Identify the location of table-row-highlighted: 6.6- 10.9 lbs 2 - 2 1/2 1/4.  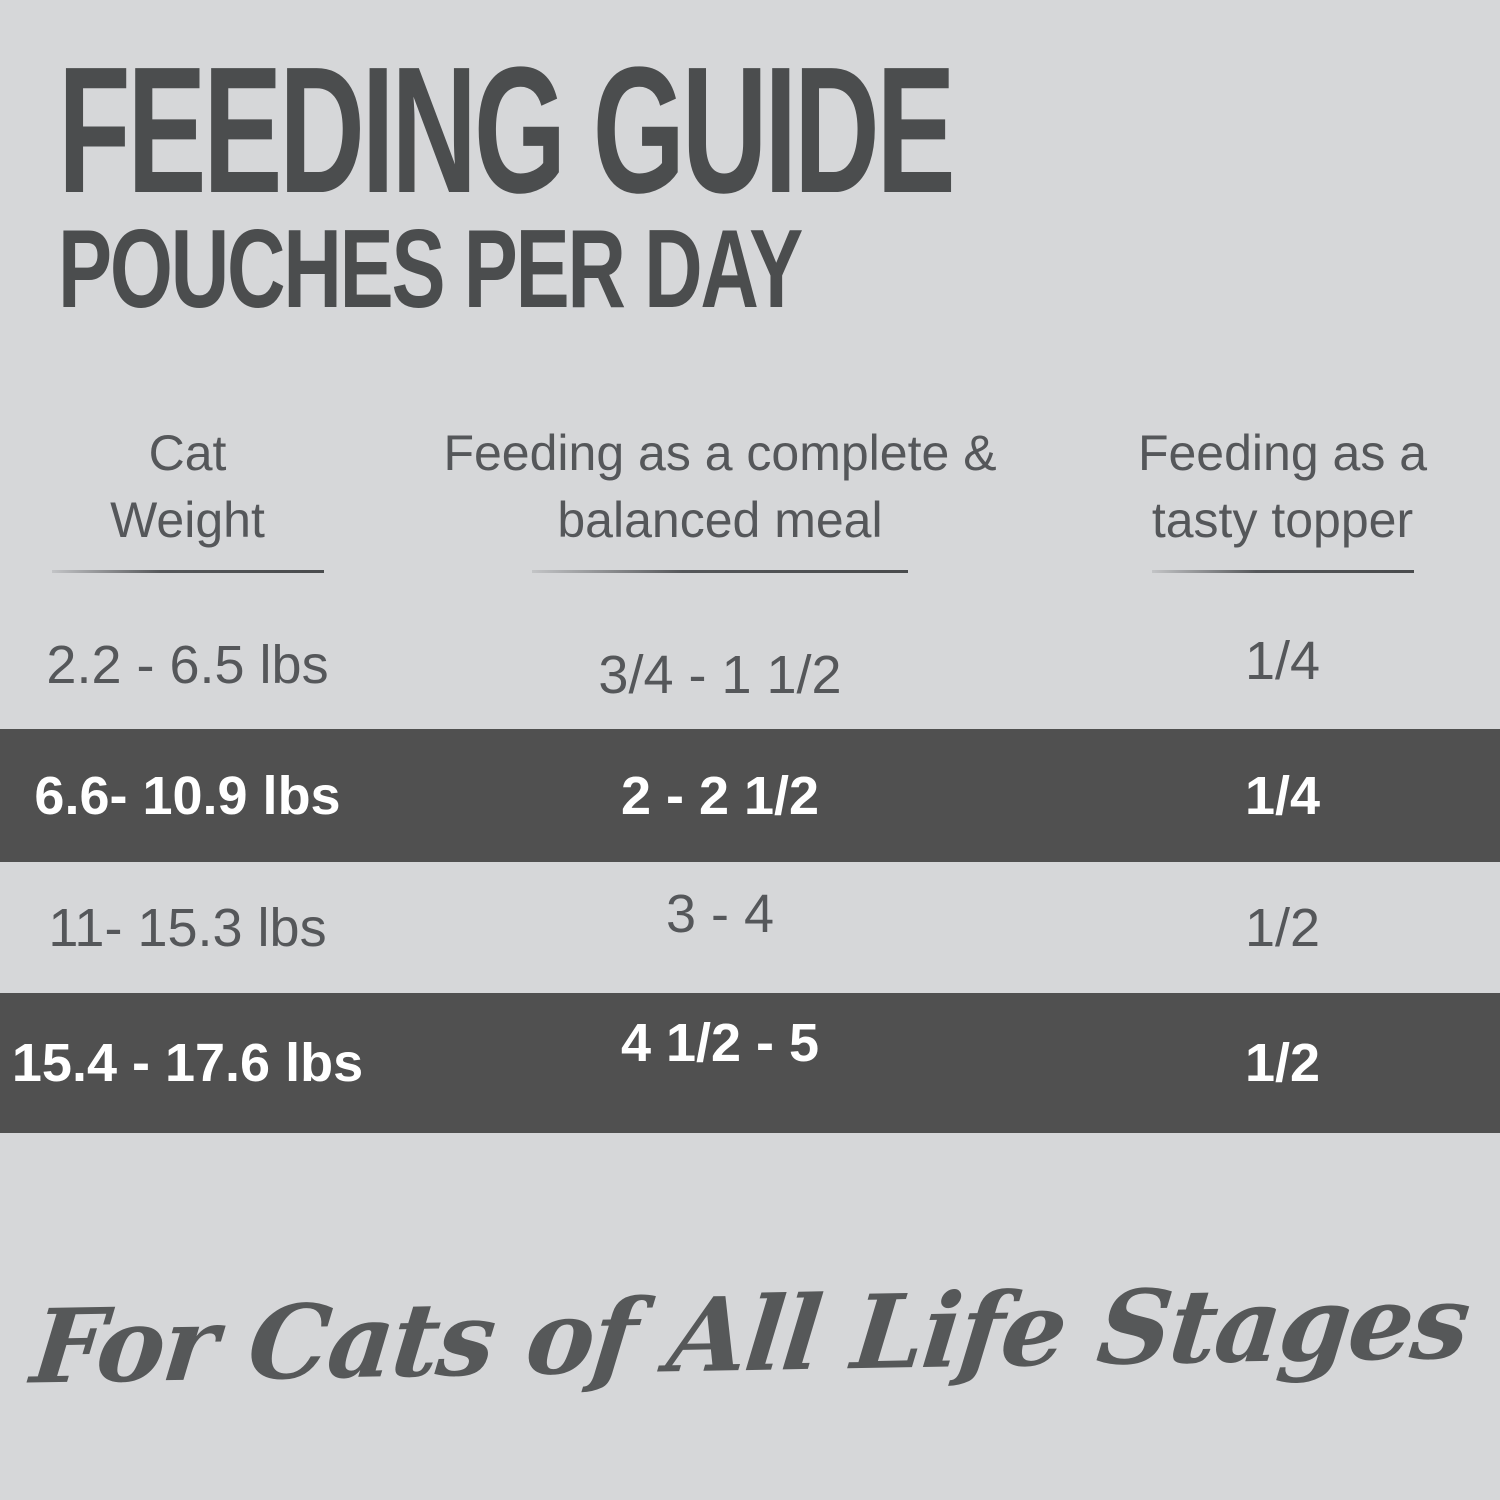
(750, 795).